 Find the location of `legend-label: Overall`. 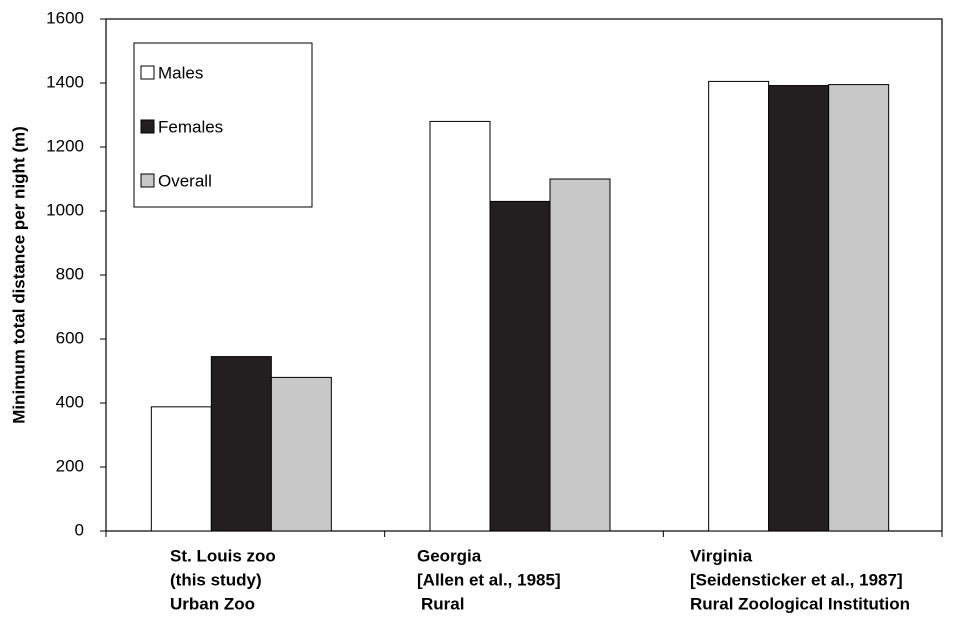

legend-label: Overall is located at coordinates (185, 180).